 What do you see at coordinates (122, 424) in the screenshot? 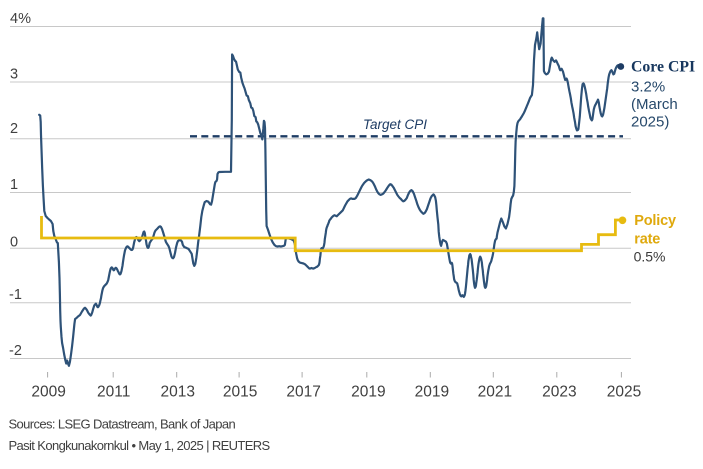
I see `svg-text:Sources: LSEG Datastream, Bank: Sources: LSEG Datastream, Bank of Japan` at bounding box center [122, 424].